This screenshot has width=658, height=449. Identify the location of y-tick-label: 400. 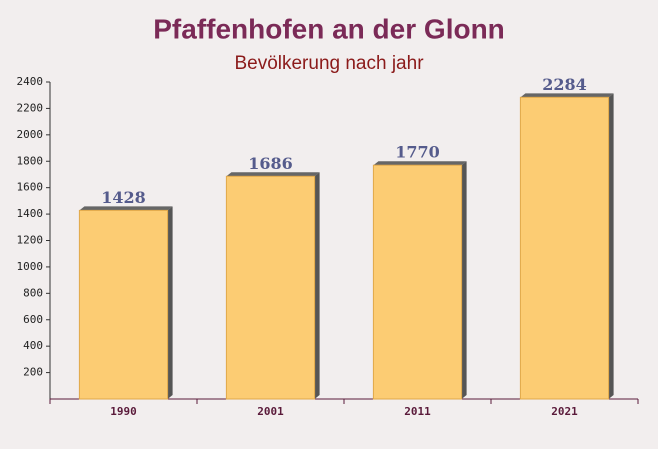
(33, 345).